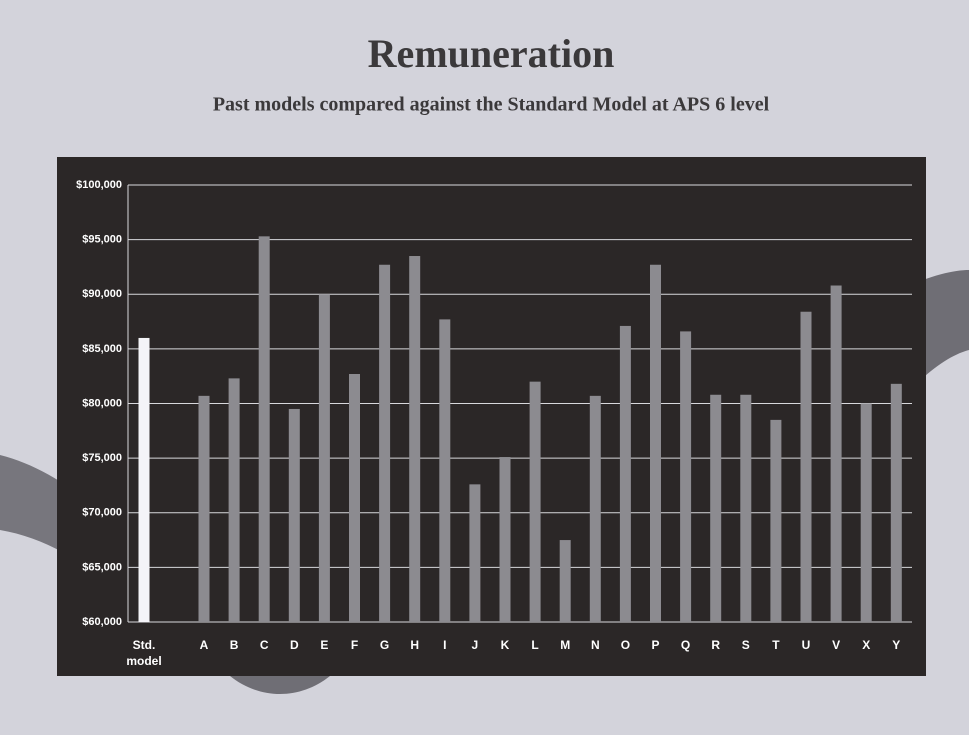 The image size is (969, 735). Describe the element at coordinates (102, 513) in the screenshot. I see `y-tick-label: $70,000` at that location.